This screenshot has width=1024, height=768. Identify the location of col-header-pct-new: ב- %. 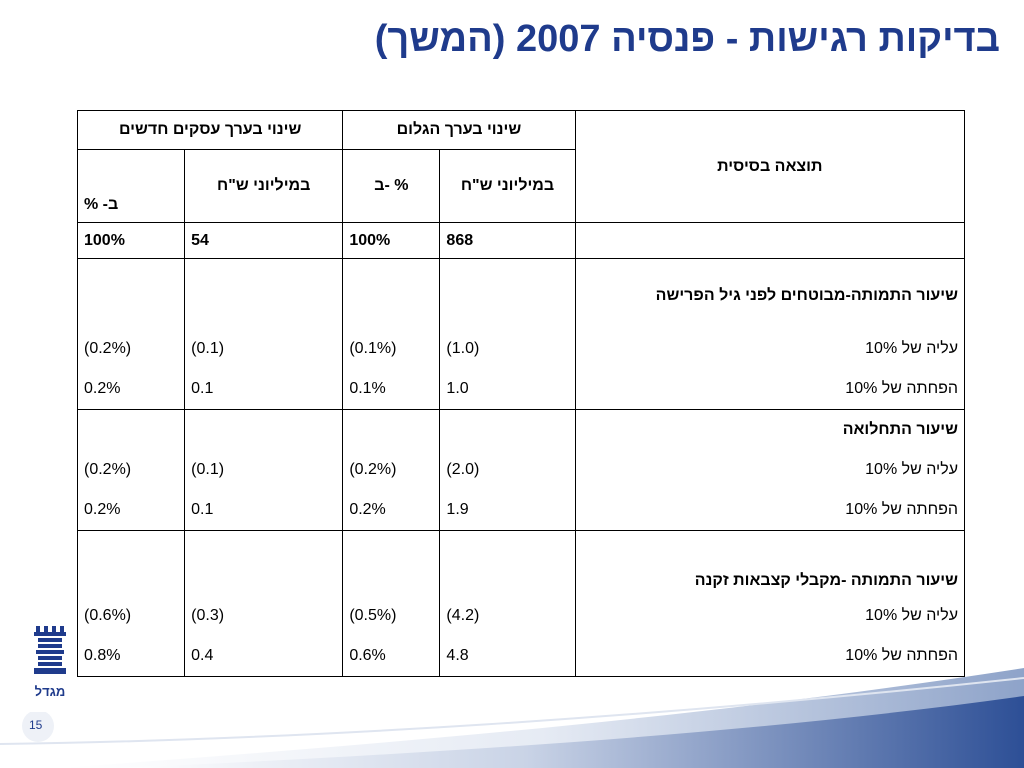
(131, 186).